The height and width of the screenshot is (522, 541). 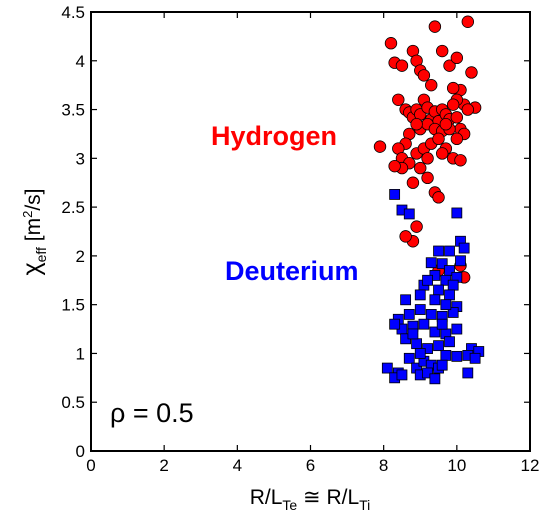 What do you see at coordinates (73, 110) in the screenshot?
I see `y-tick-label: 3.5` at bounding box center [73, 110].